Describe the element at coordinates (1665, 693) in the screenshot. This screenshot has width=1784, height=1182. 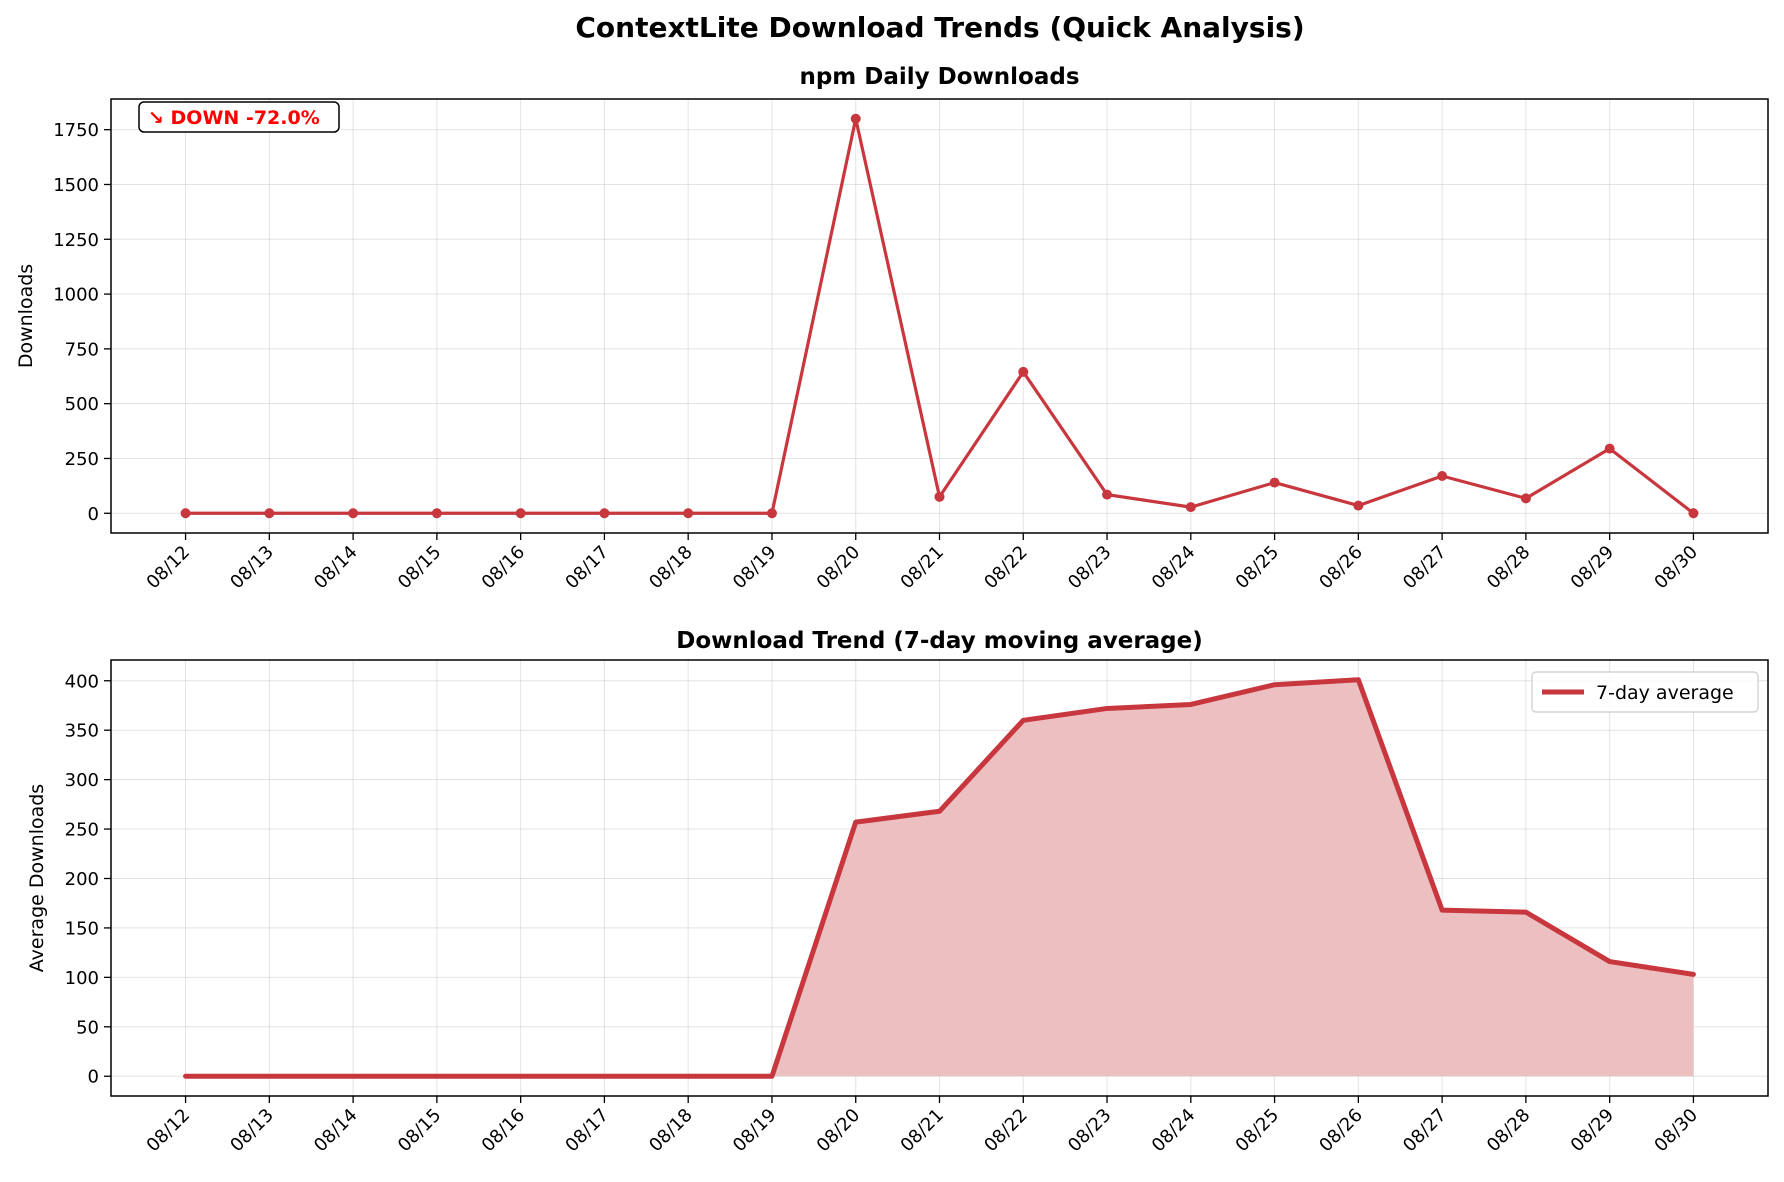
I see `legend-label: 7-day average` at that location.